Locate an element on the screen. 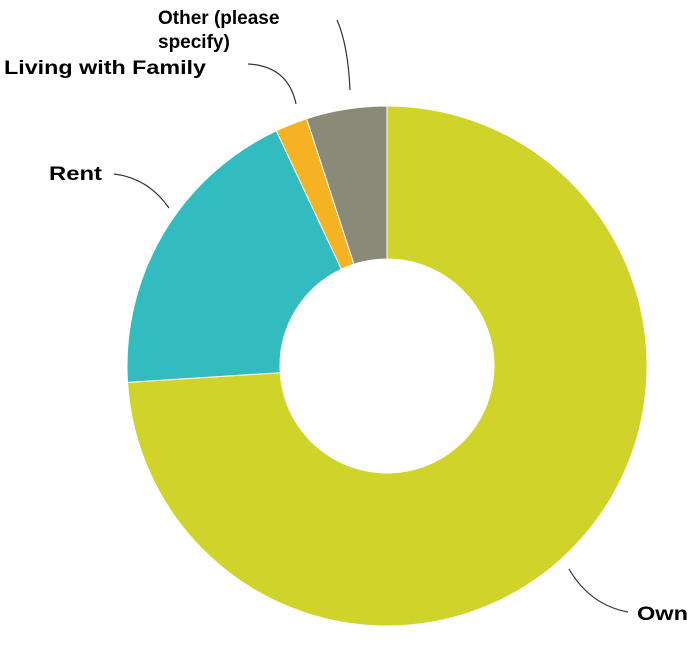 This screenshot has height=646, width=690. slice-label-rent: Rent is located at coordinates (76, 174).